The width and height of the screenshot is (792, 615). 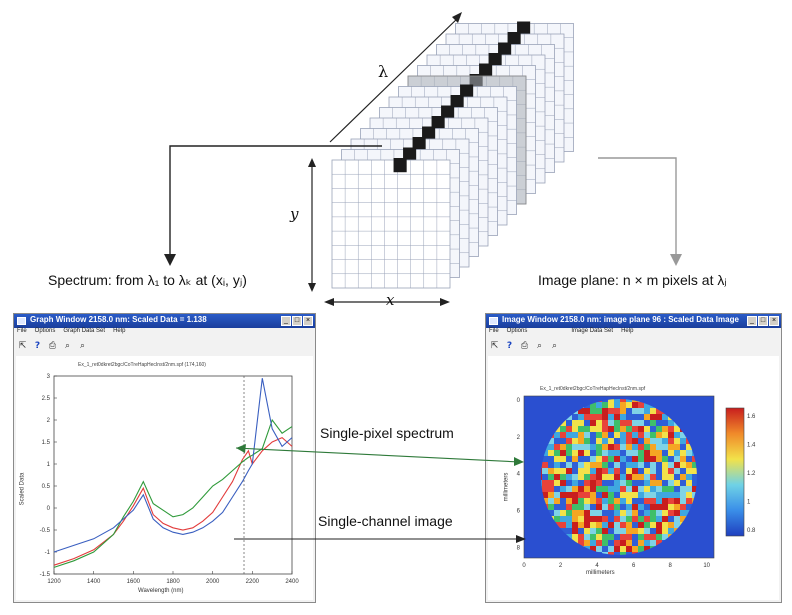 I want to click on x-tick-label: 0, so click(x=524, y=566).